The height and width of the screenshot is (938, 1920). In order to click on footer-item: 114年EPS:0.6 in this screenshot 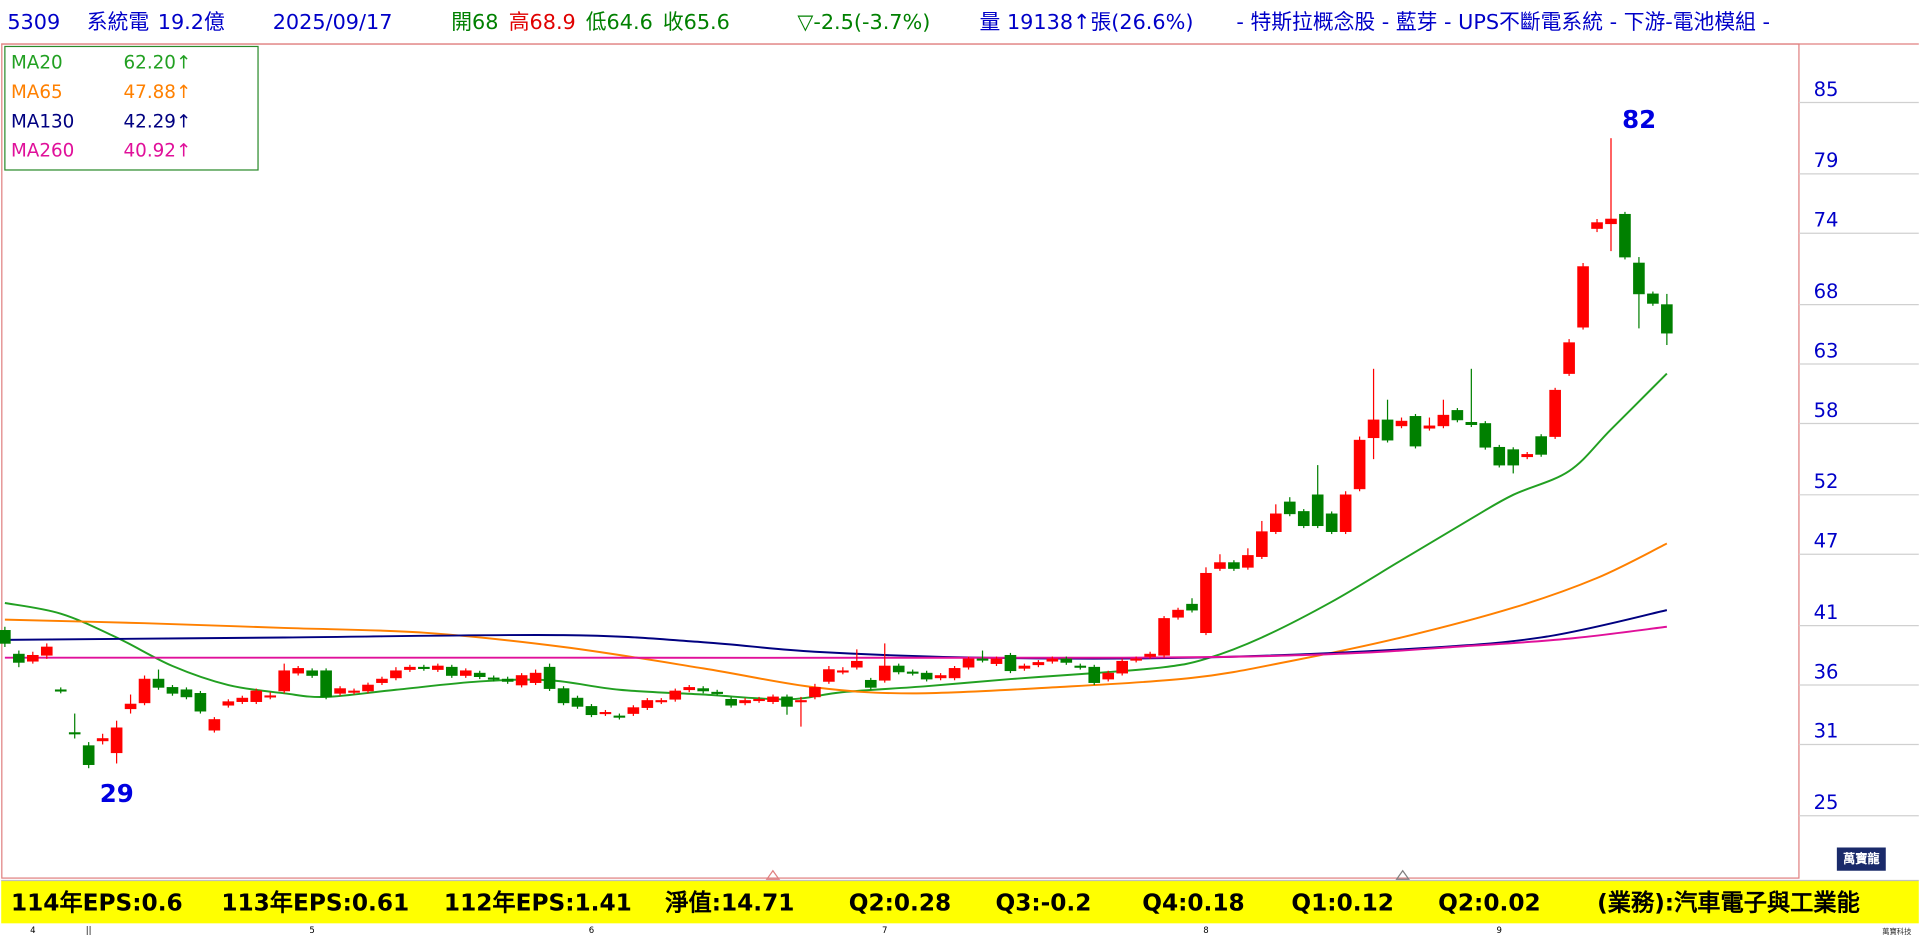, I will do `click(97, 902)`.